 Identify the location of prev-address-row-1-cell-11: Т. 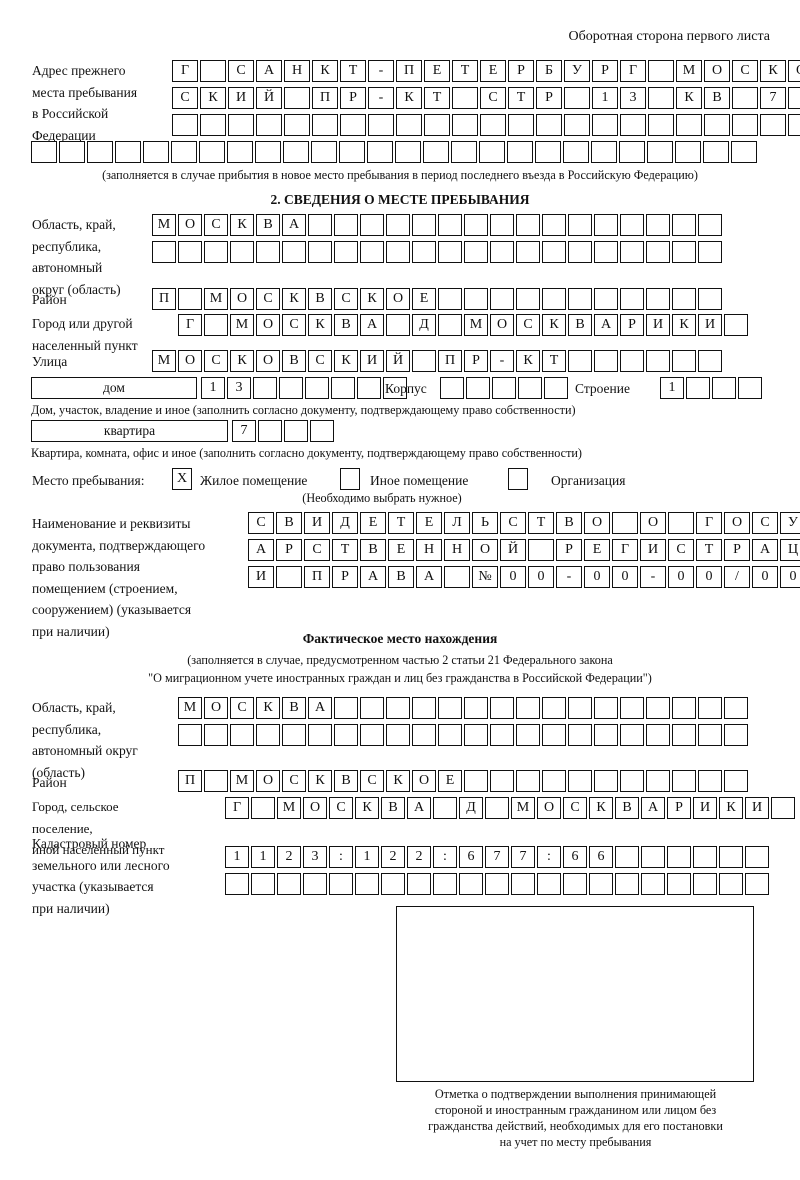
(465, 71).